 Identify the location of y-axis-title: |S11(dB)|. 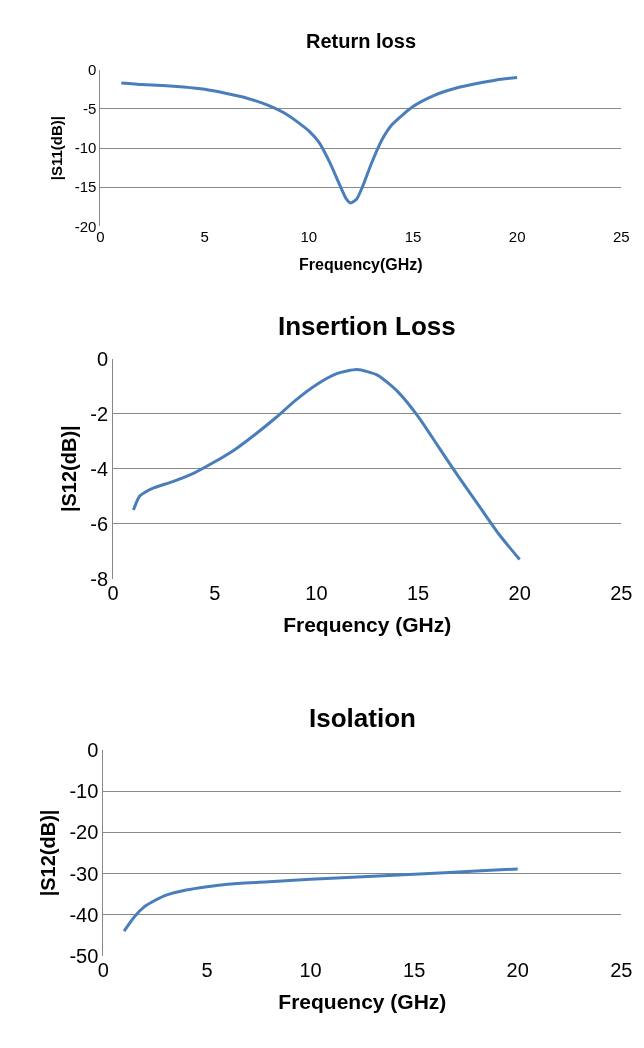
(56, 148).